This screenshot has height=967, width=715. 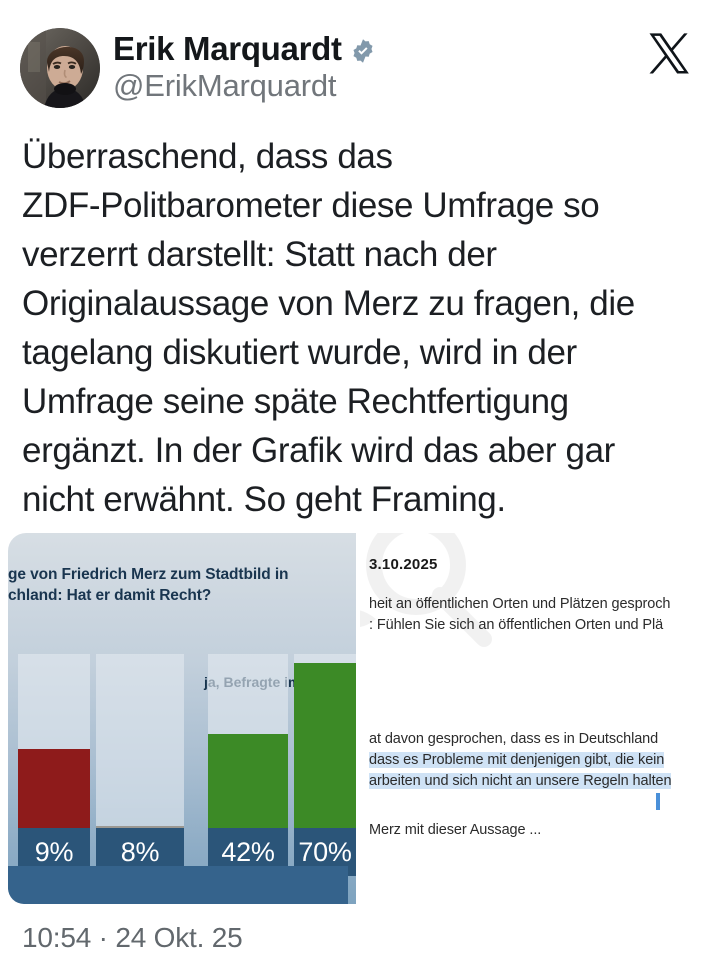 What do you see at coordinates (132, 937) in the screenshot?
I see `tweet-timestamp: 10:54 · 24 Okt. 25` at bounding box center [132, 937].